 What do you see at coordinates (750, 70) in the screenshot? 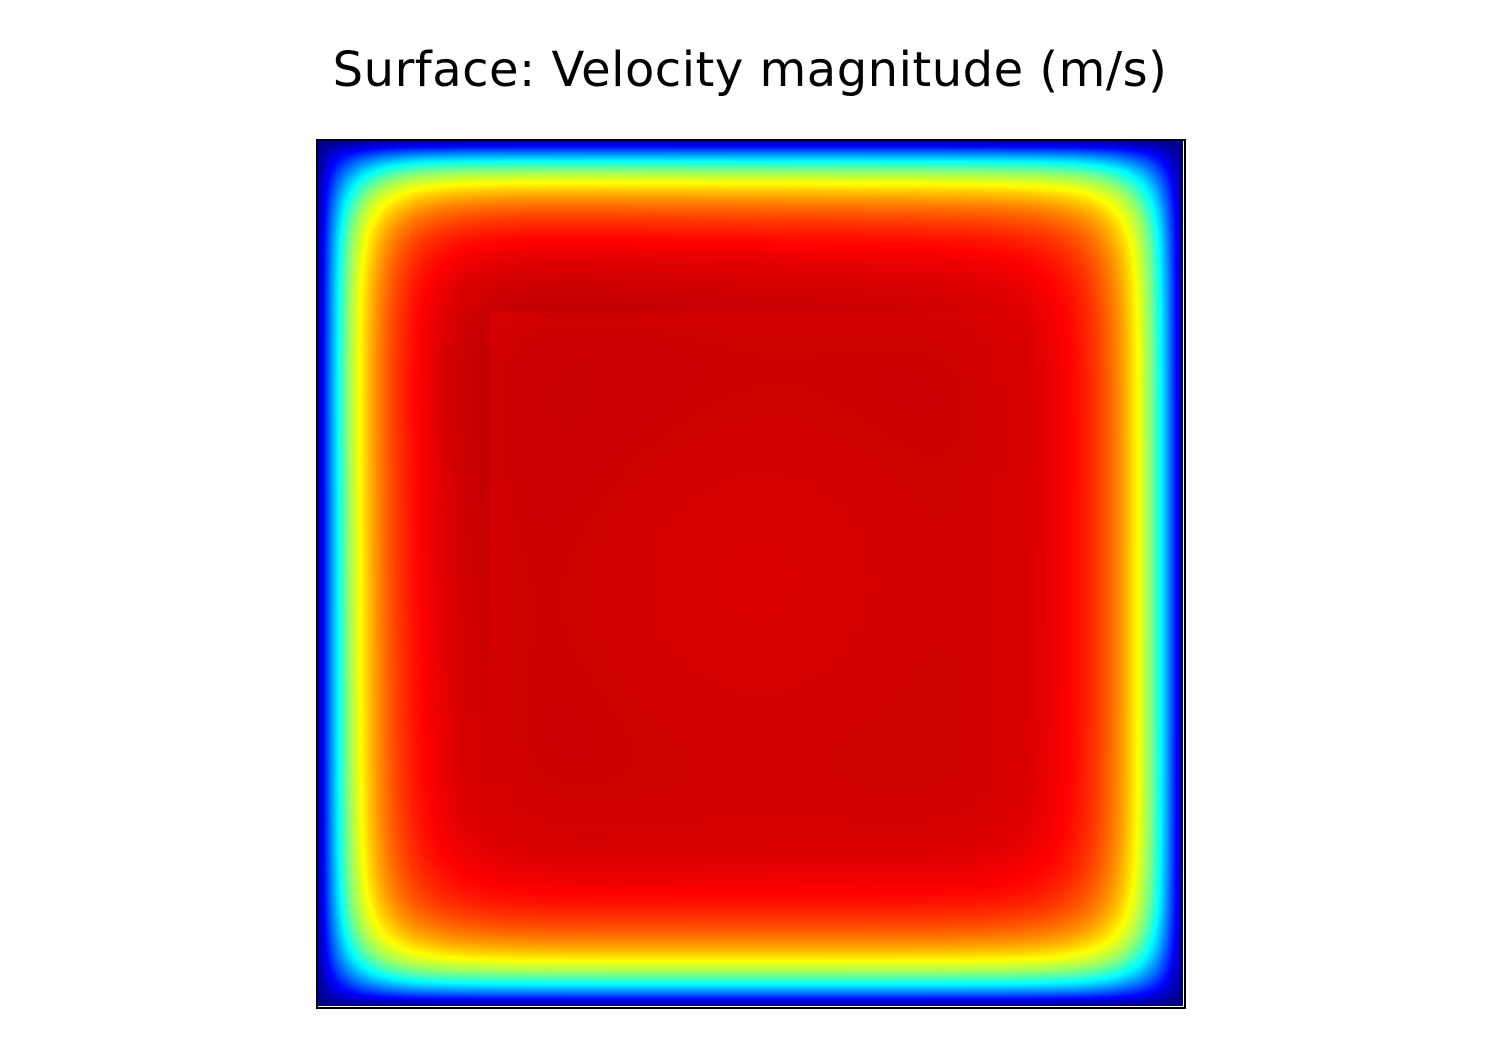
I see `plot-title: Surface: Velocity magnitude (m/s)` at bounding box center [750, 70].